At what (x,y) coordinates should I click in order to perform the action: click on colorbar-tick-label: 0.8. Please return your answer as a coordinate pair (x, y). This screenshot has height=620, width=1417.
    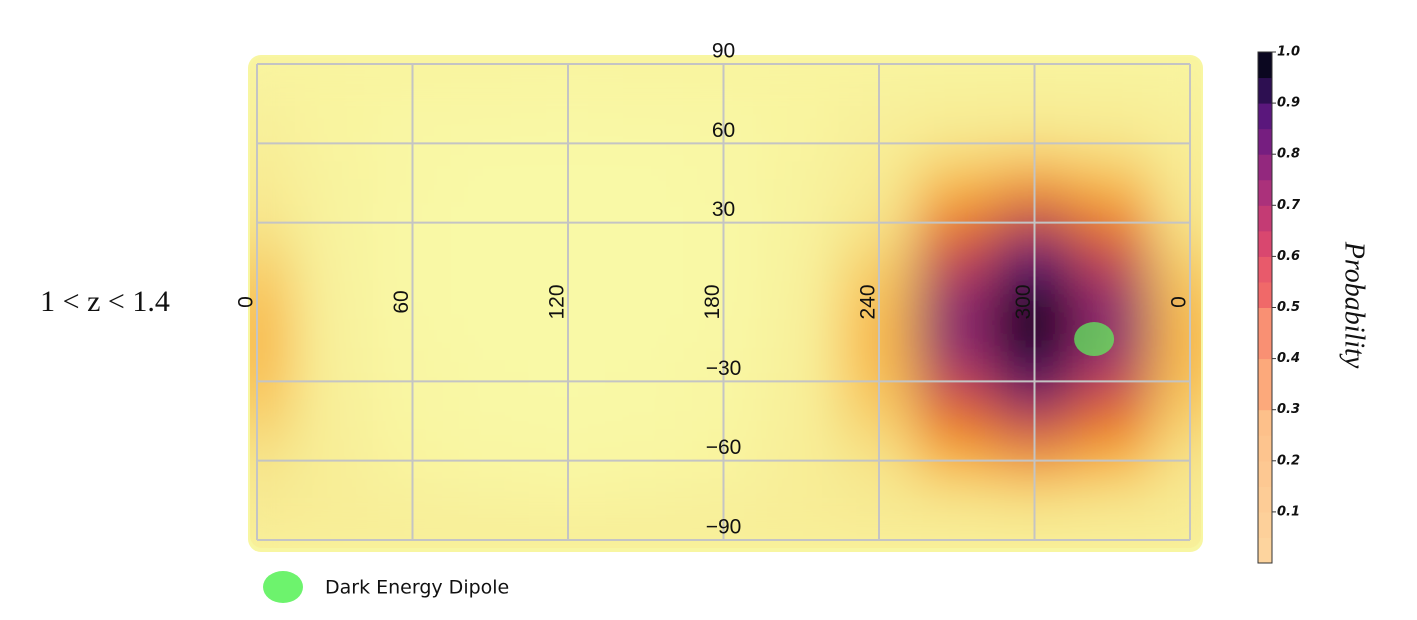
    Looking at the image, I should click on (1288, 154).